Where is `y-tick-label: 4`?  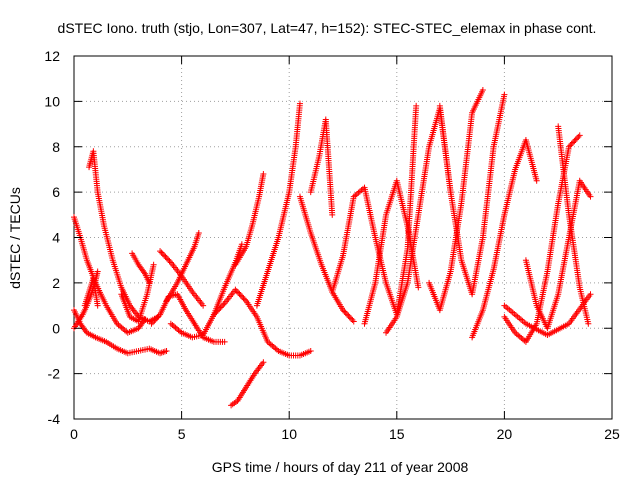 y-tick-label: 4 is located at coordinates (56, 238).